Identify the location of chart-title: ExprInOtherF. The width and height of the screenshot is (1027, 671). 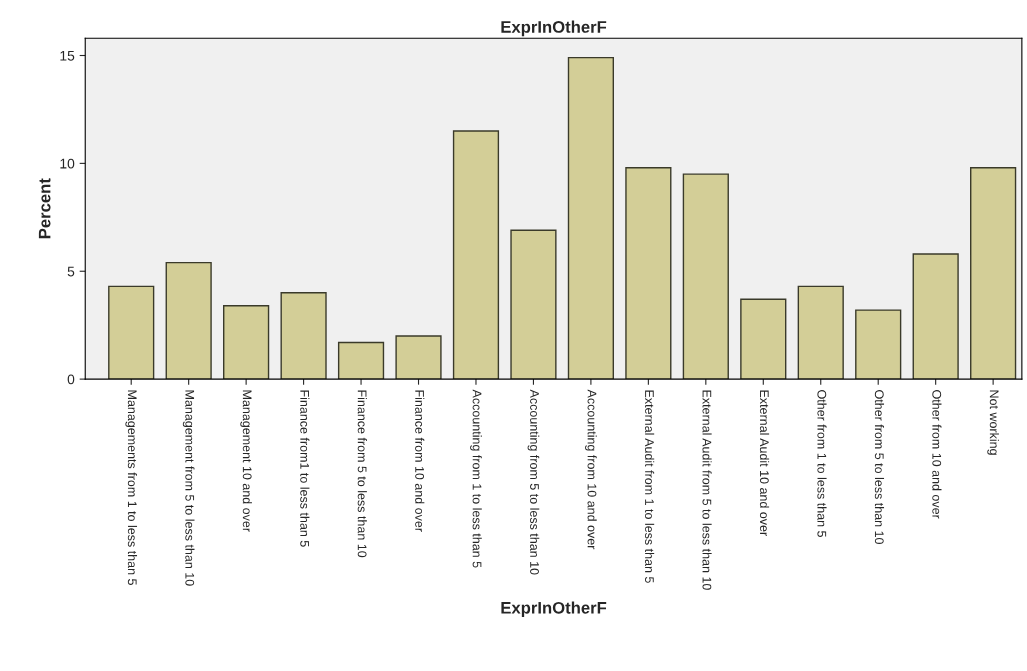
(554, 28).